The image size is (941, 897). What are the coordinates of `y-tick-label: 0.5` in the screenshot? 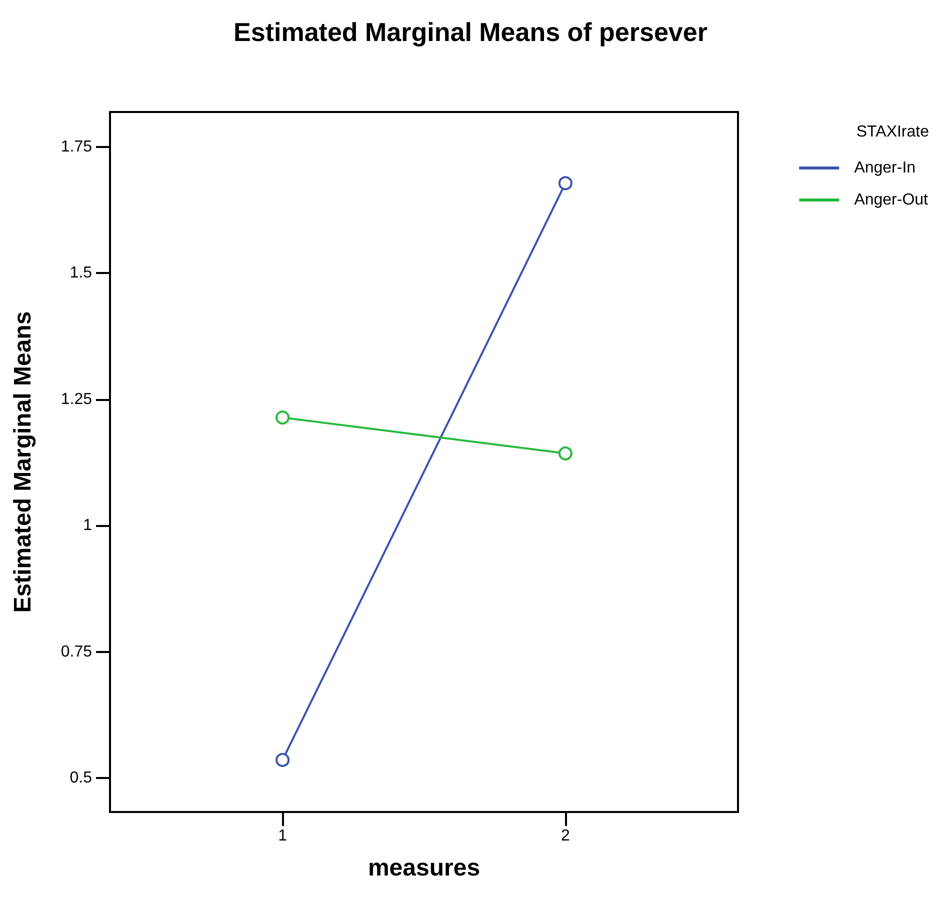 It's located at (81, 778).